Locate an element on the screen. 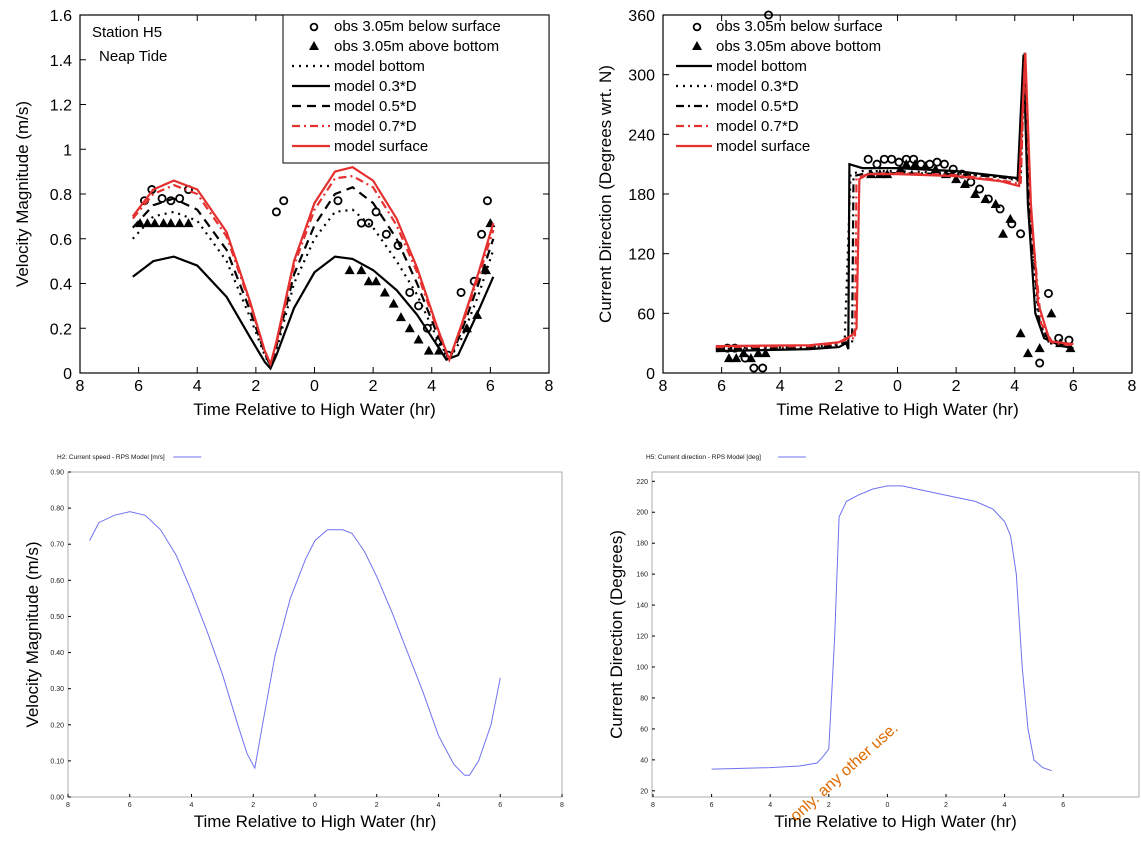 The image size is (1141, 850). y-tick-label: 0.40 is located at coordinates (57, 653).